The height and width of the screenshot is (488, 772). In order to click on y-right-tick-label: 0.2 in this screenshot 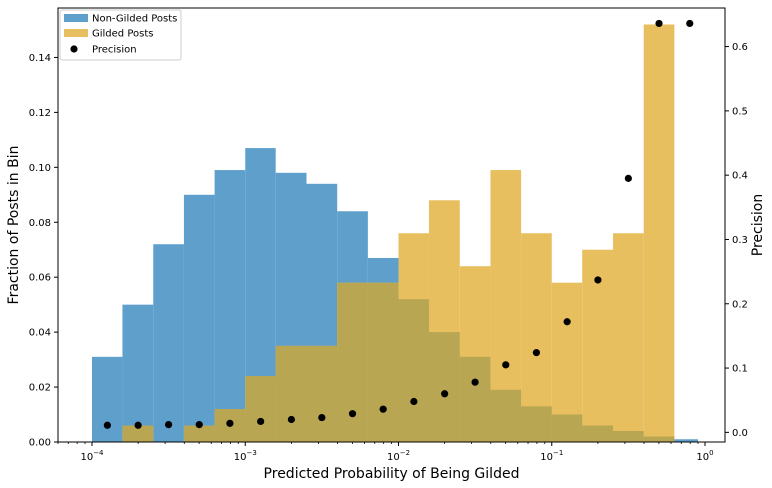, I will do `click(740, 304)`.